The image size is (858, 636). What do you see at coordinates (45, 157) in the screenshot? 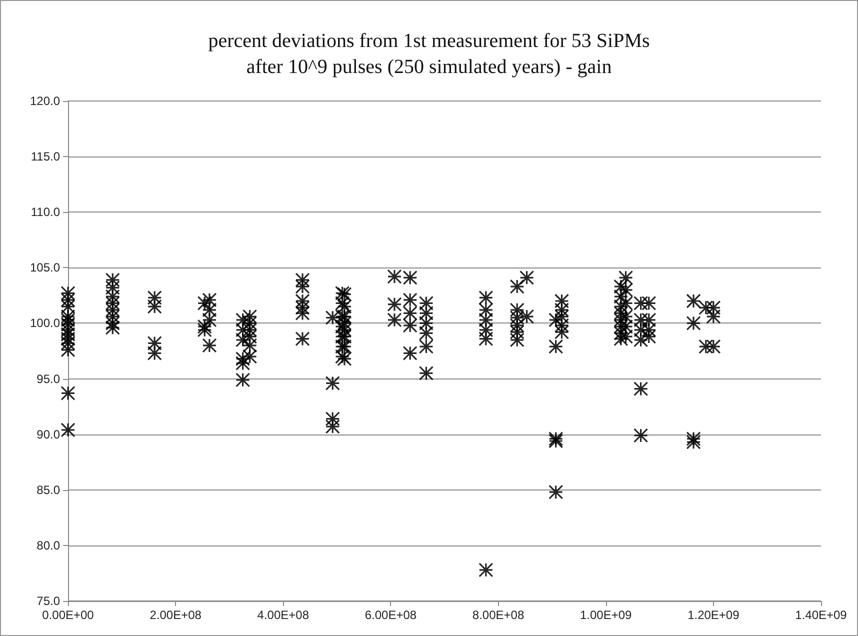
I see `y-tick-label: 115.0` at bounding box center [45, 157].